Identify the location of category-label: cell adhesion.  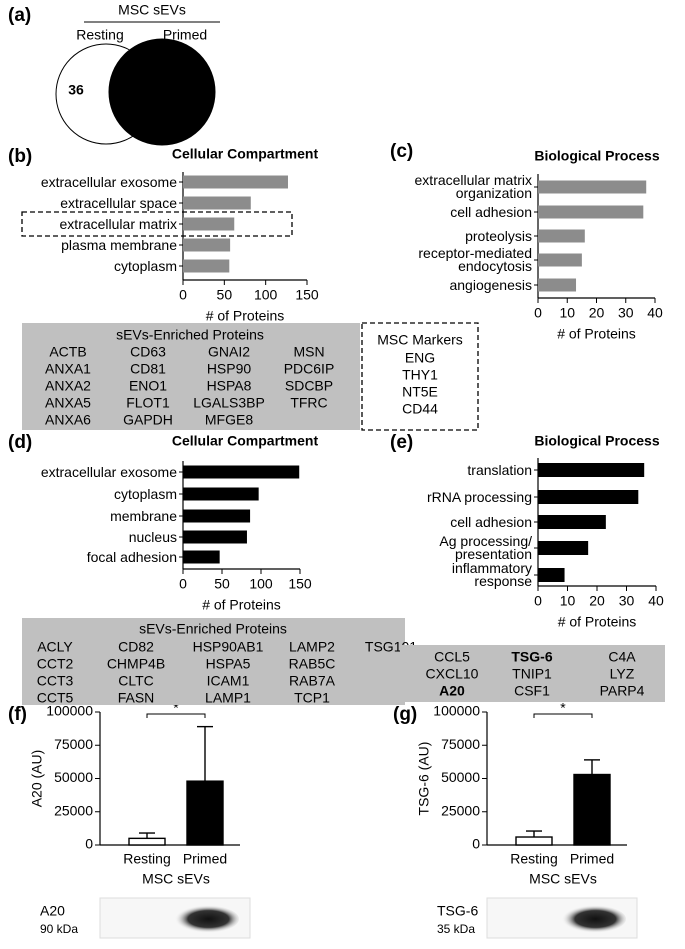
(491, 521).